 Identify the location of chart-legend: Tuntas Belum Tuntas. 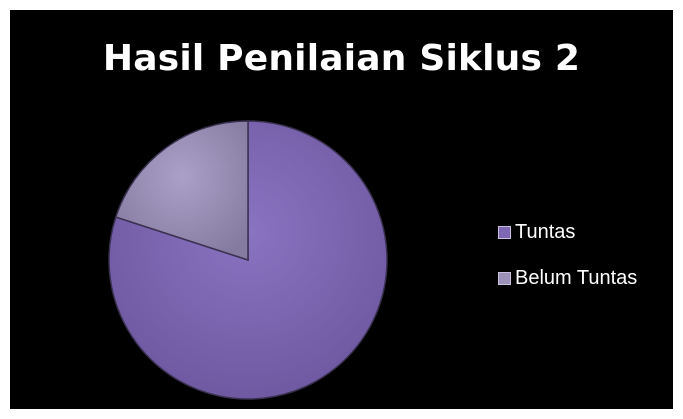
(567, 266).